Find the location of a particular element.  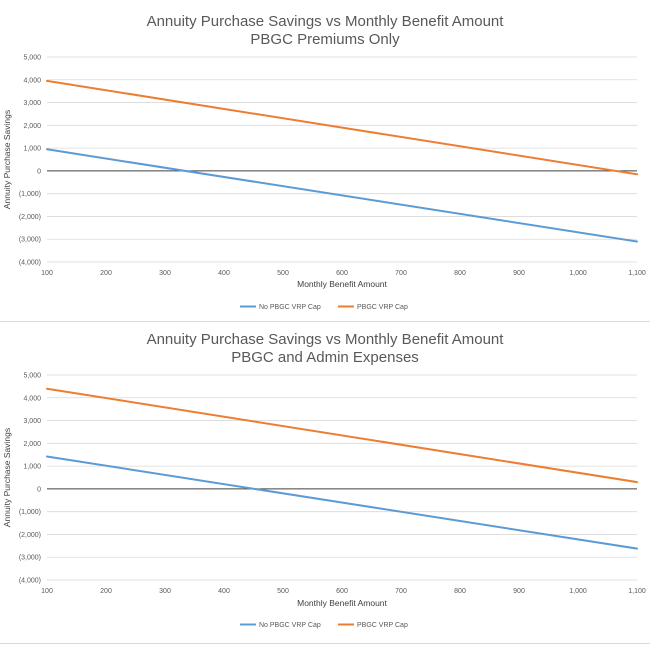

chart-subtitle: PBGC and Admin Expenses is located at coordinates (325, 357).